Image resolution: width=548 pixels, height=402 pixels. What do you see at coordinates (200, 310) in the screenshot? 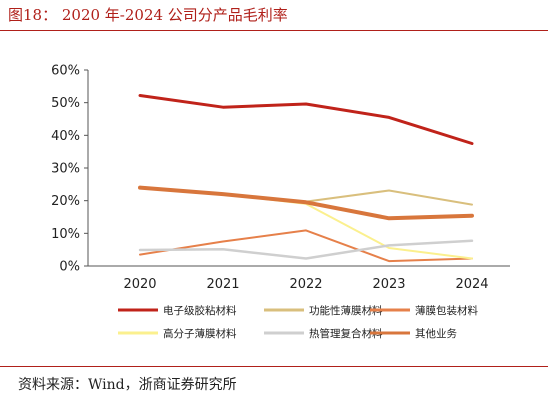
I see `legend-label: 电子级胶粘材料` at bounding box center [200, 310].